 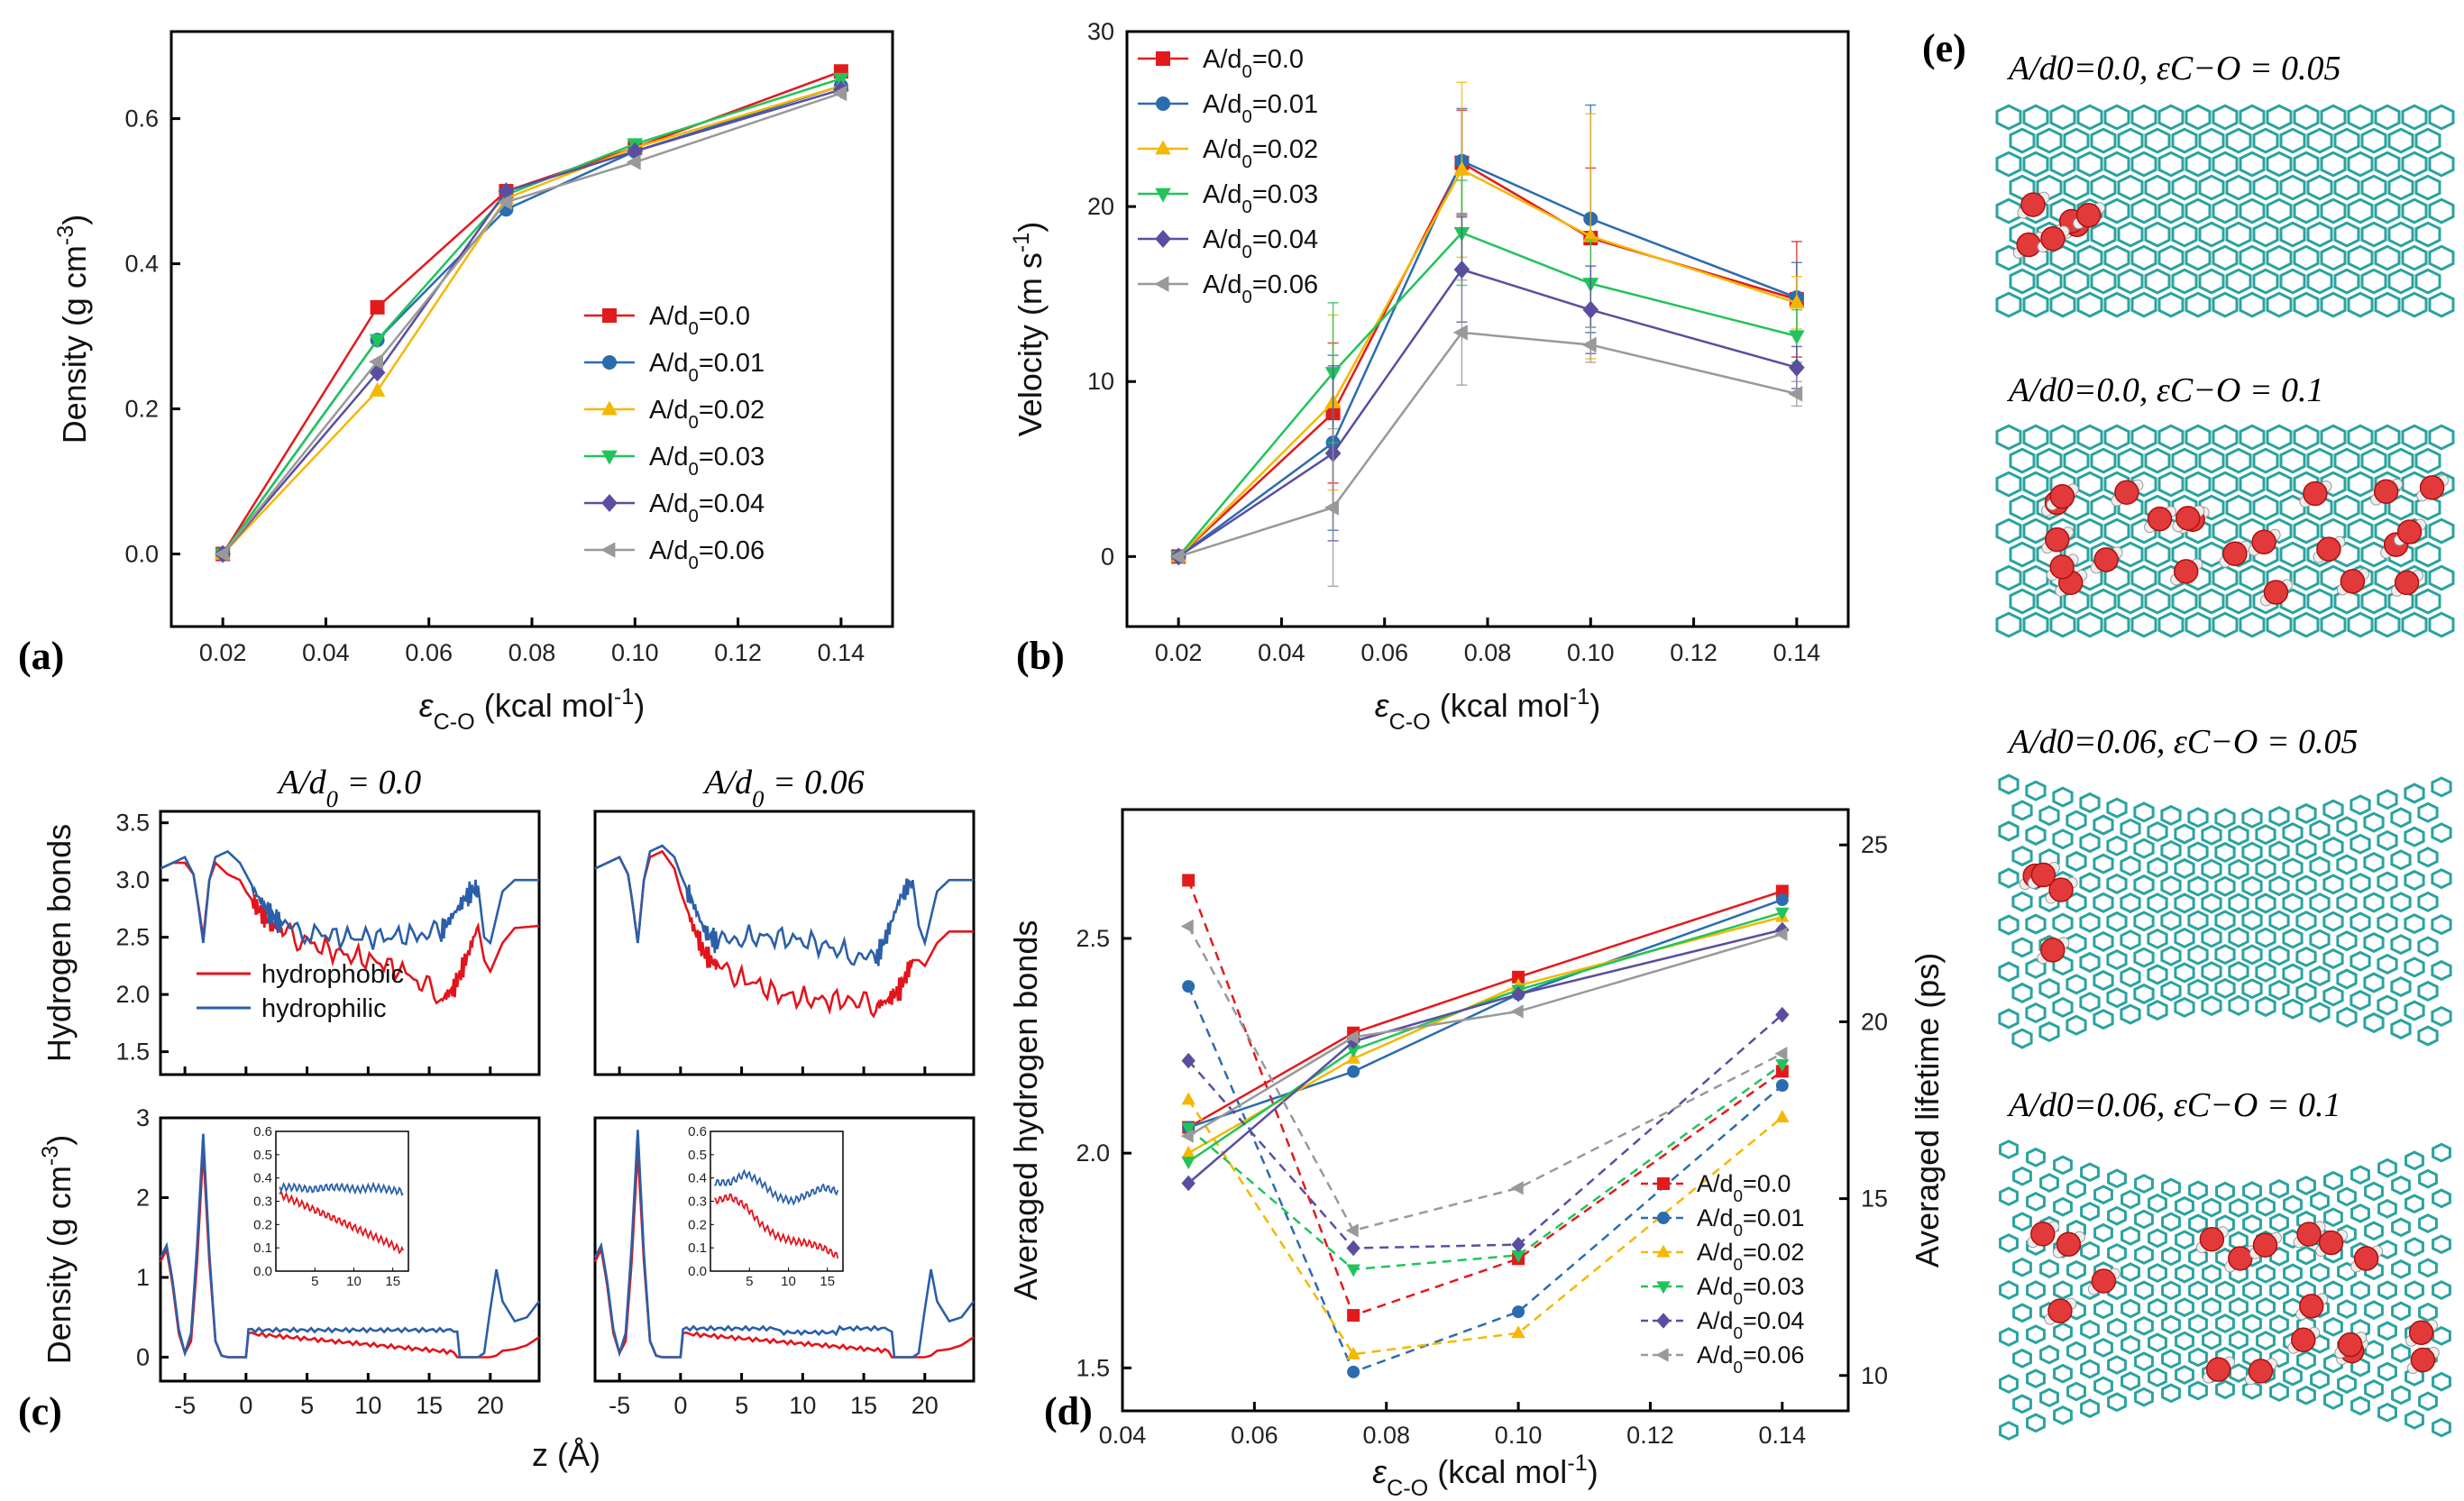 I want to click on y-right-axis-label: Averaged lifetime (ps), so click(x=1927, y=1110).